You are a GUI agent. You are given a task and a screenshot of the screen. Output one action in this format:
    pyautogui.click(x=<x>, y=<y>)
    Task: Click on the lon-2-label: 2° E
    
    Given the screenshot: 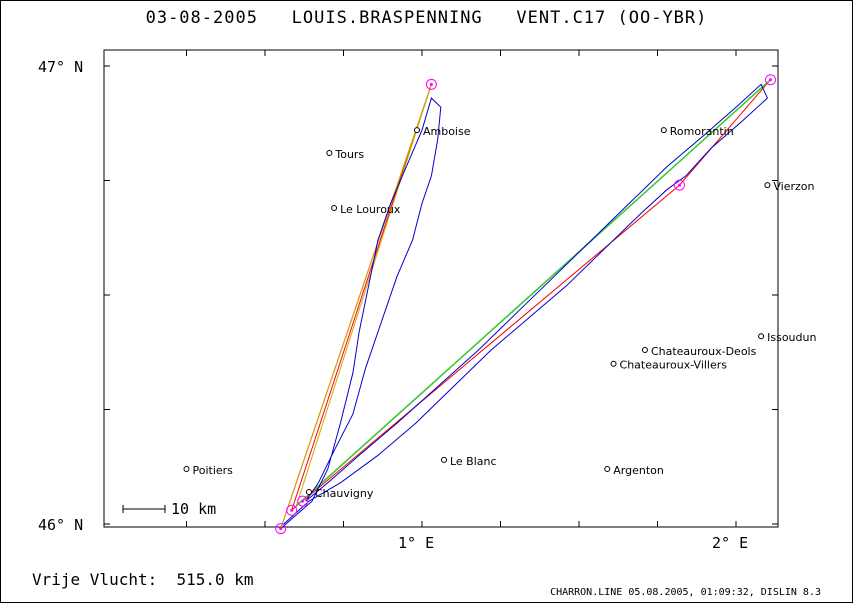 What is the action you would take?
    pyautogui.click(x=730, y=543)
    